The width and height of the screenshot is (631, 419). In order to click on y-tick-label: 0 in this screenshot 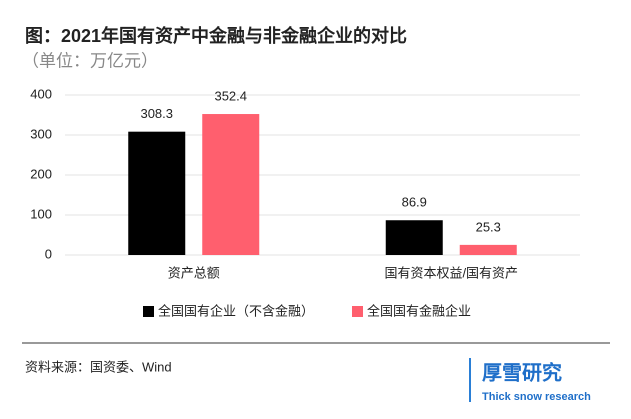, I will do `click(48, 253)`.